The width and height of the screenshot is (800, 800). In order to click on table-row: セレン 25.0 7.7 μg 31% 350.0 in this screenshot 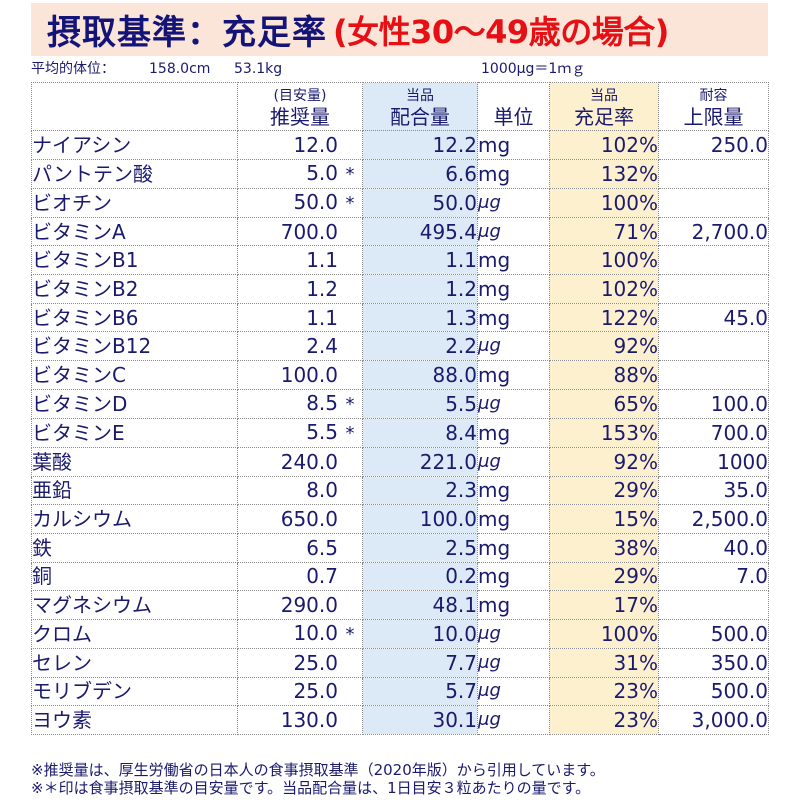, I will do `click(400, 662)`.